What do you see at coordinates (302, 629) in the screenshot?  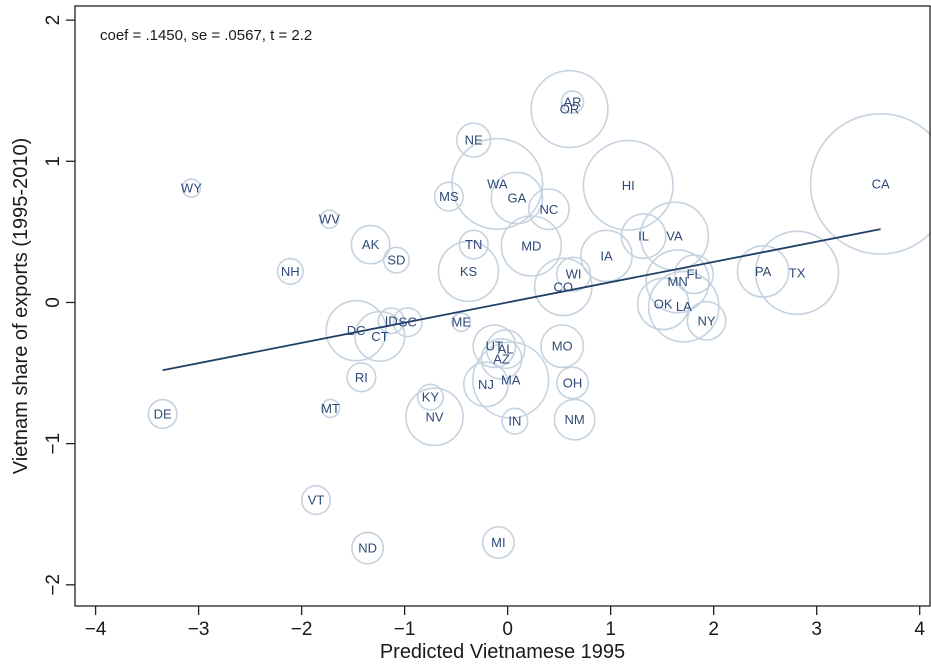 I see `x-tick-label: −2` at bounding box center [302, 629].